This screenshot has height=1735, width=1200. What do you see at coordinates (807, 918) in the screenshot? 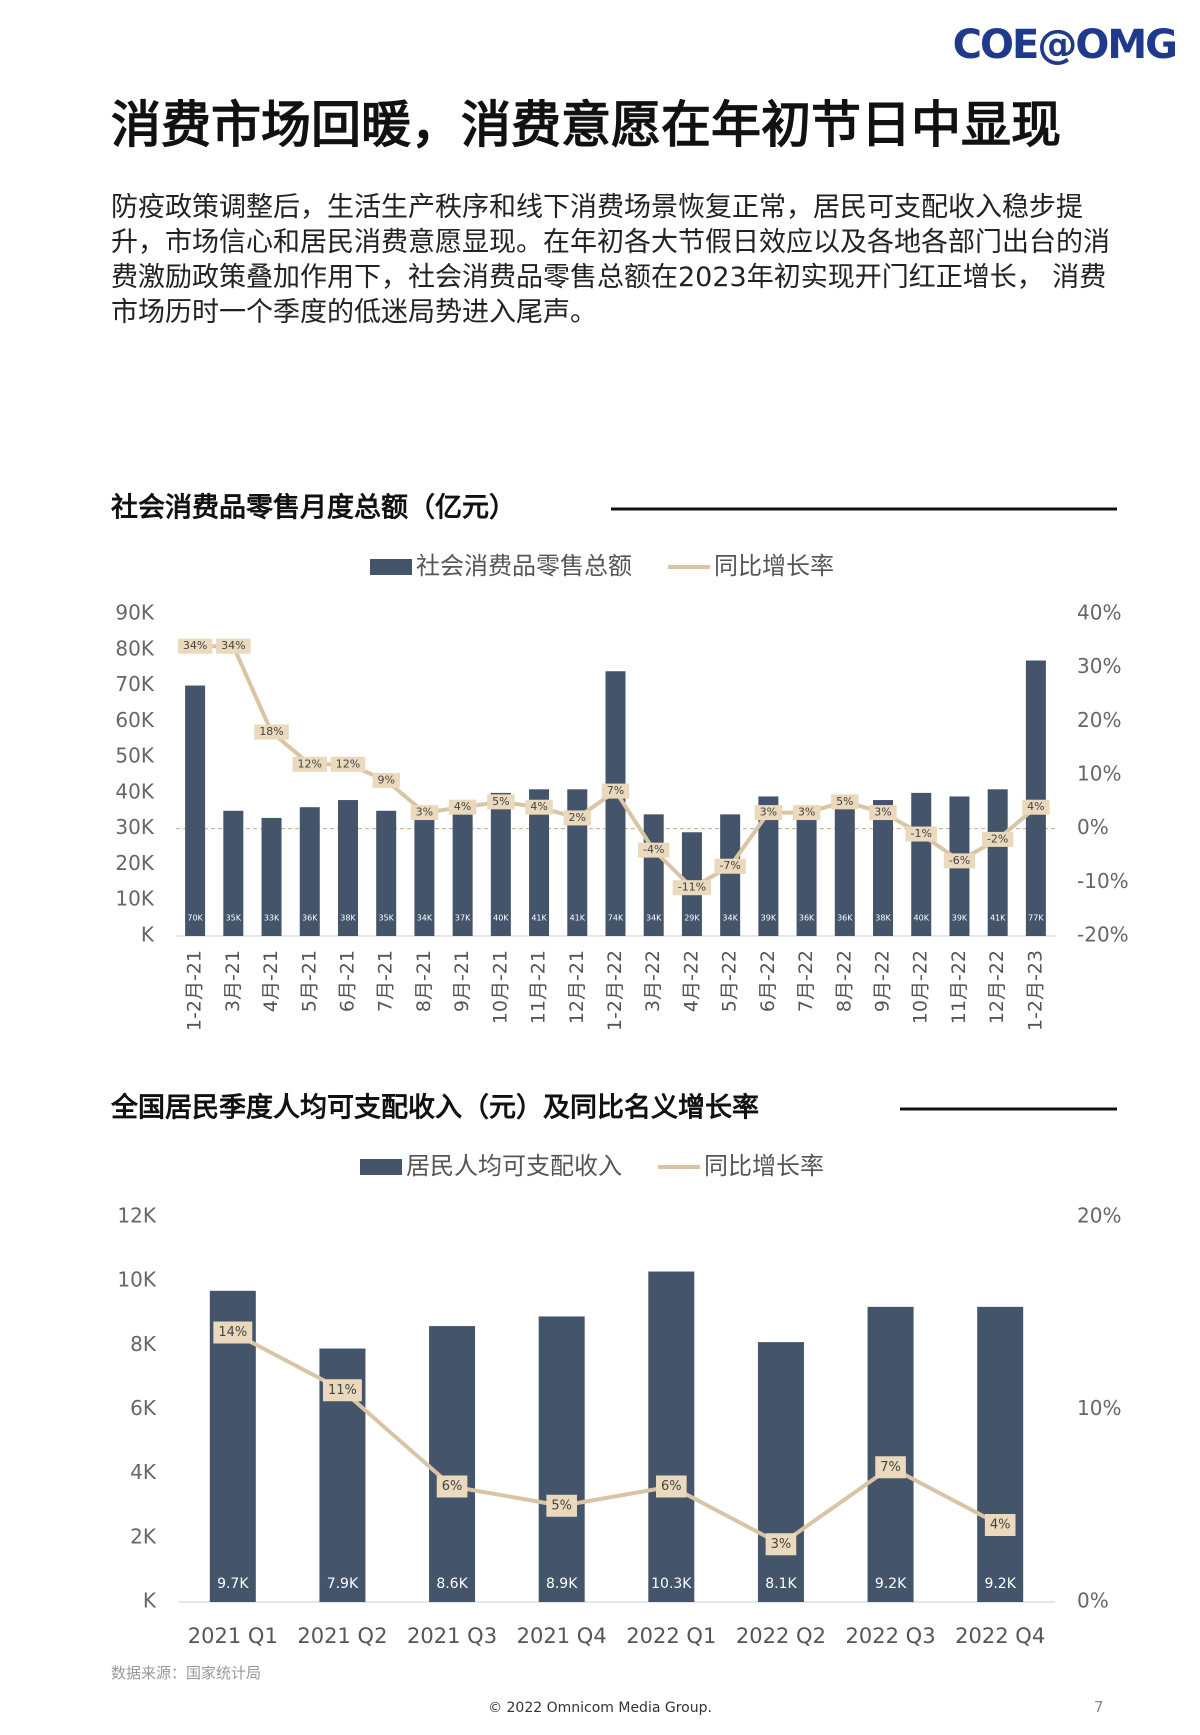
I see `bar-value-label: 36K` at bounding box center [807, 918].